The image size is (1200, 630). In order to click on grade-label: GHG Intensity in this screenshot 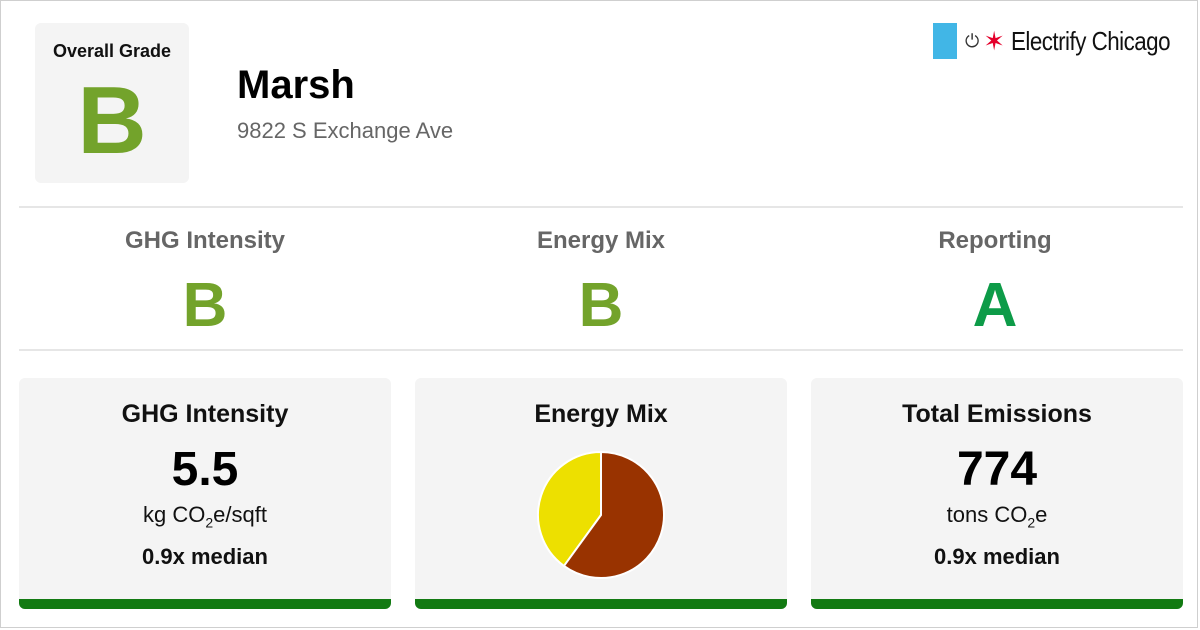, I will do `click(205, 240)`.